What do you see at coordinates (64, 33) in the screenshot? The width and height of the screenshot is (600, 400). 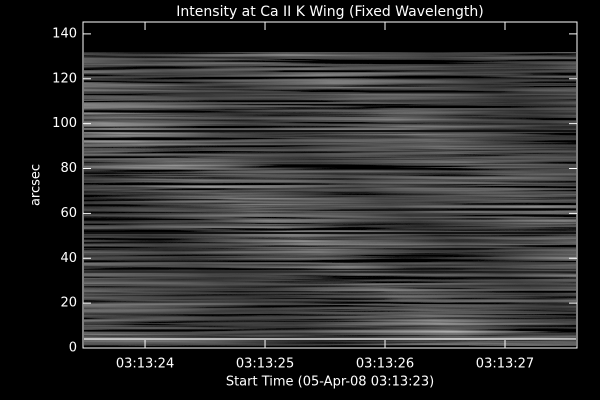 I see `y-tick-label: 140` at bounding box center [64, 33].